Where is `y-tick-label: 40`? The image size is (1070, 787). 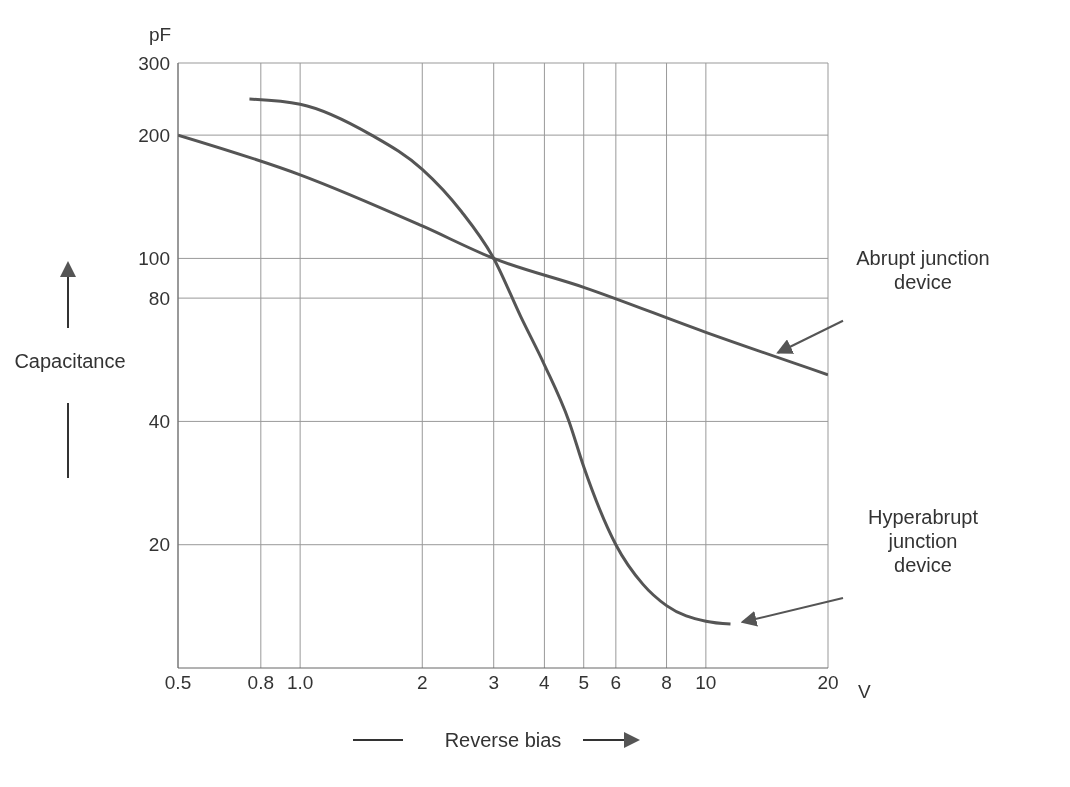 y-tick-label: 40 is located at coordinates (159, 422).